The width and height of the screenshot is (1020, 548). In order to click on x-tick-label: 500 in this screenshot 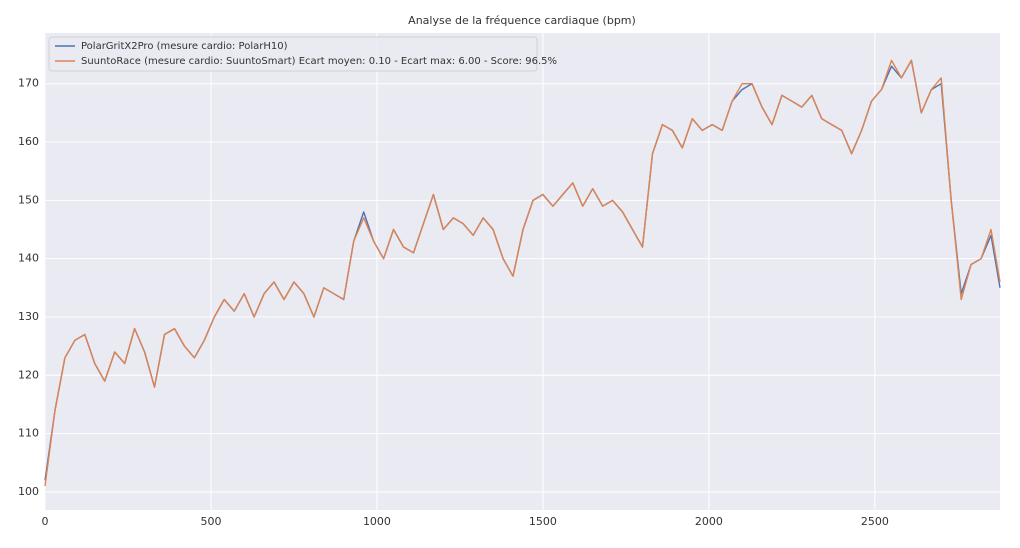, I will do `click(210, 521)`.